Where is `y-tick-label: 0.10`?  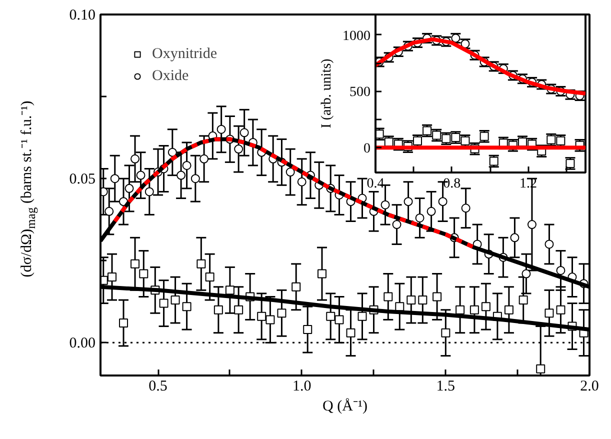 y-tick-label: 0.10 is located at coordinates (82, 16).